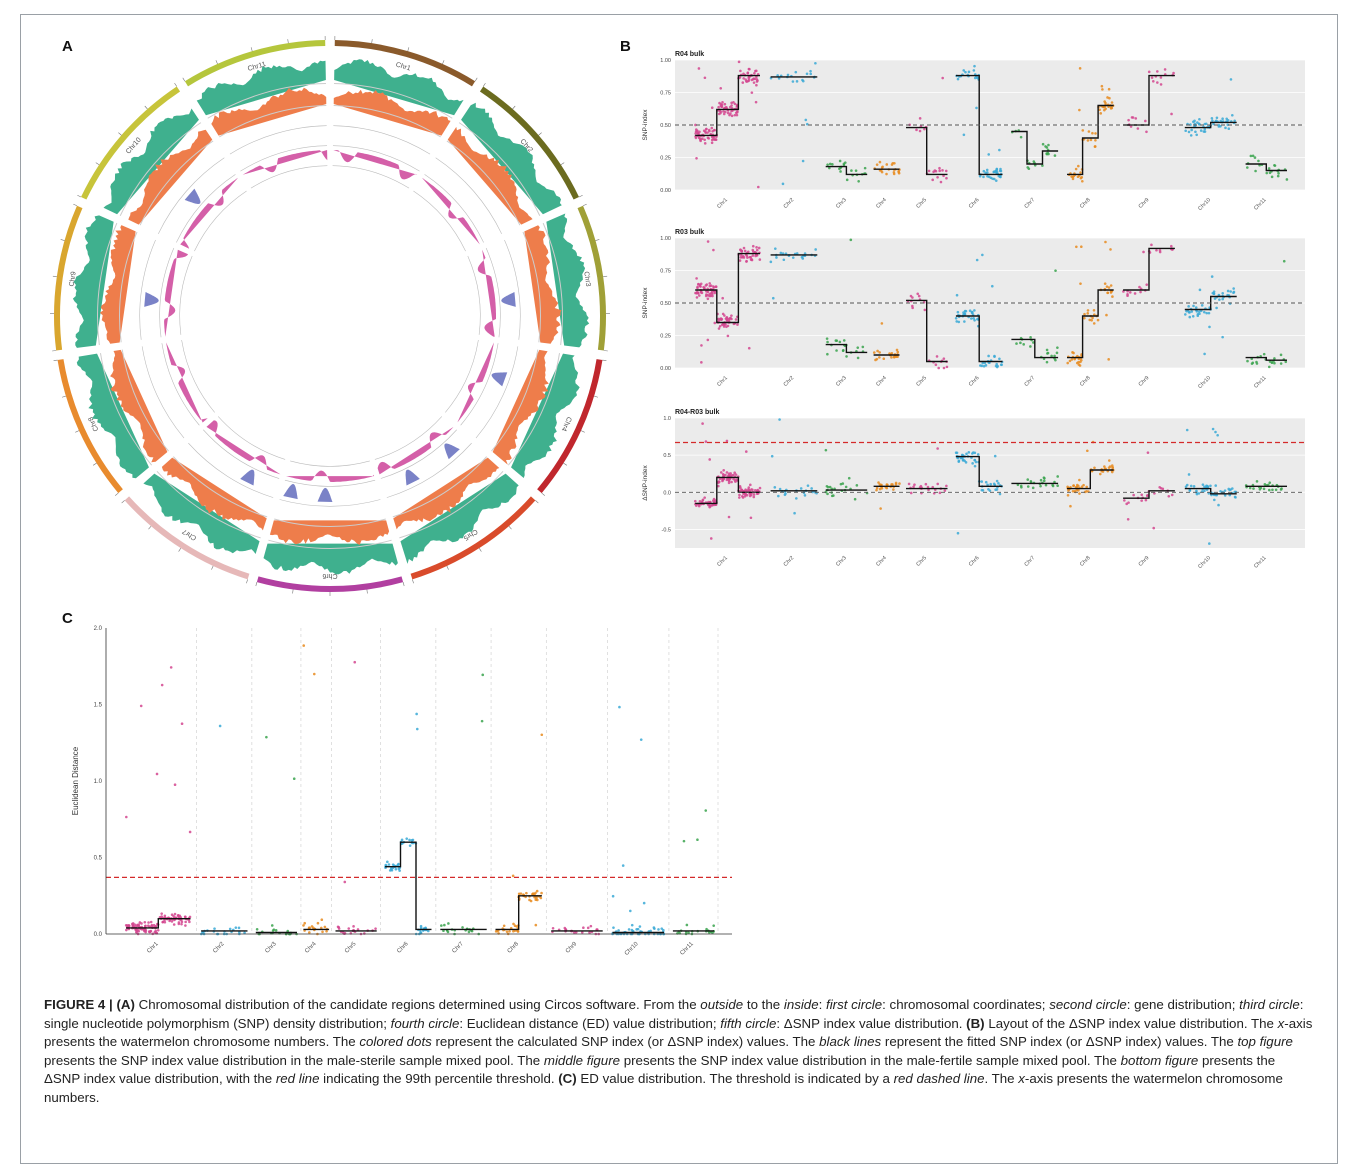 The image size is (1358, 1174). Describe the element at coordinates (1144, 561) in the screenshot. I see `x-tick-label: Chr9` at that location.